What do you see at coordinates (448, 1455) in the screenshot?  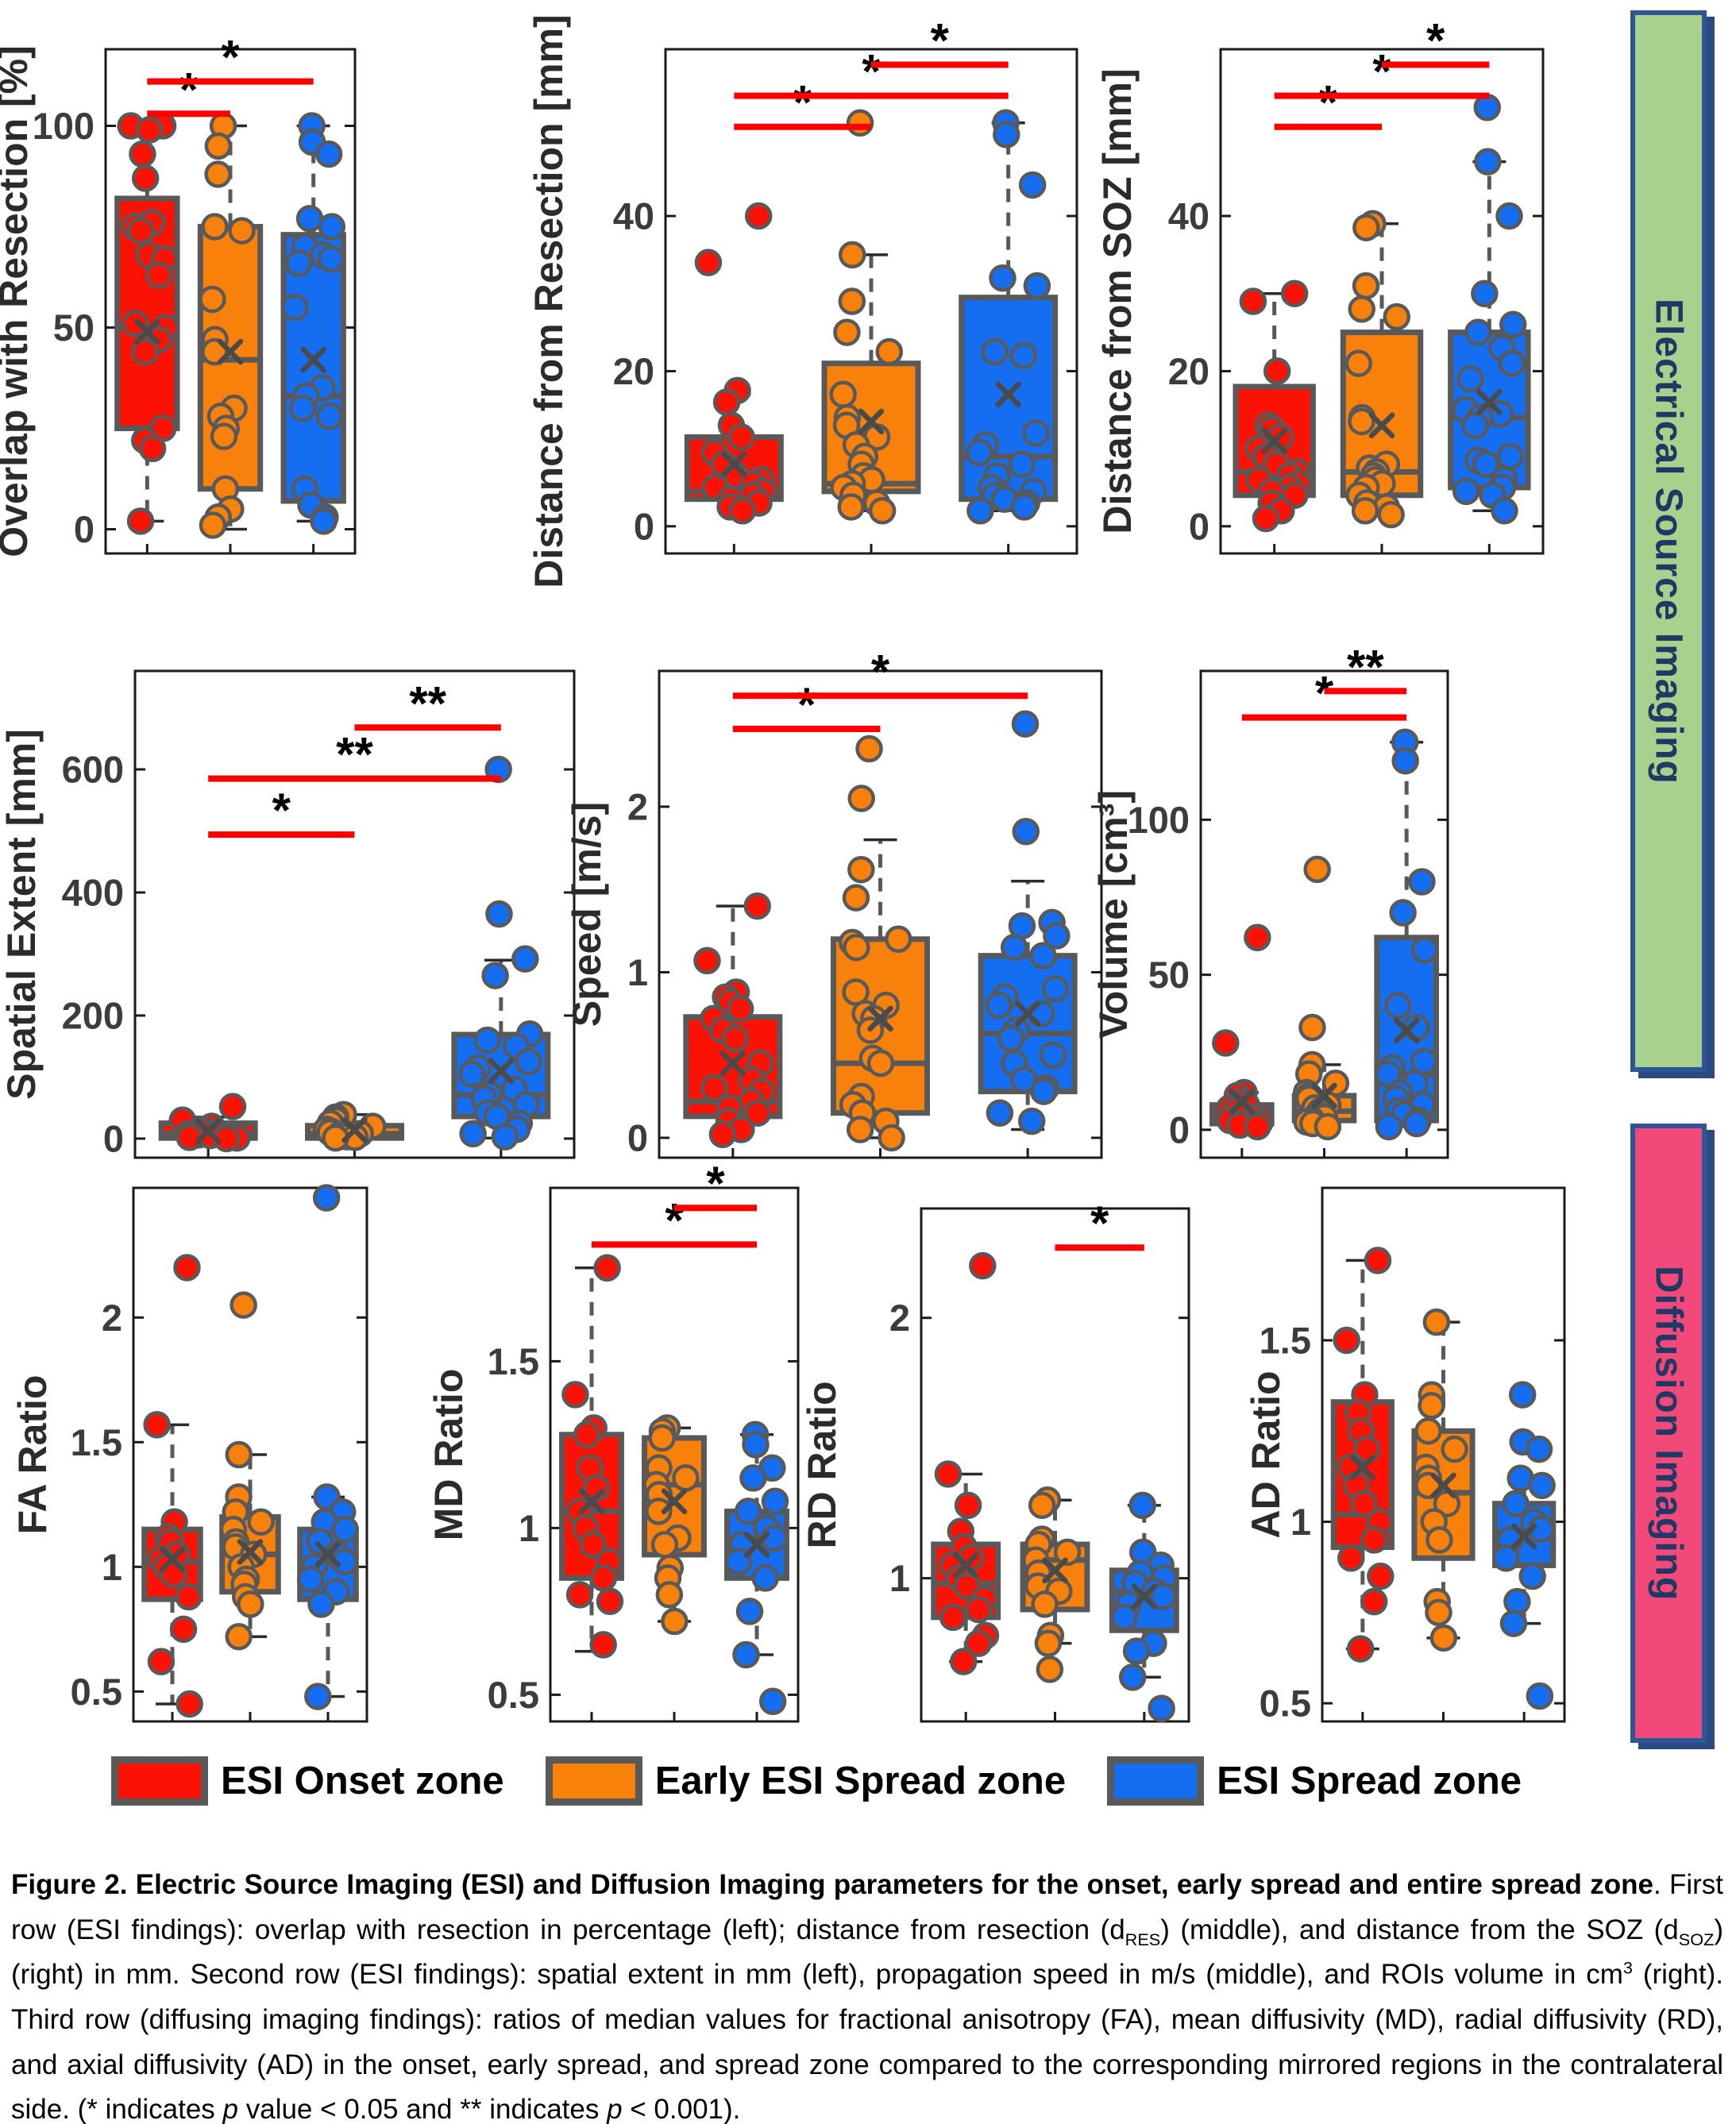 I see `svg-text: MD Ratio` at bounding box center [448, 1455].